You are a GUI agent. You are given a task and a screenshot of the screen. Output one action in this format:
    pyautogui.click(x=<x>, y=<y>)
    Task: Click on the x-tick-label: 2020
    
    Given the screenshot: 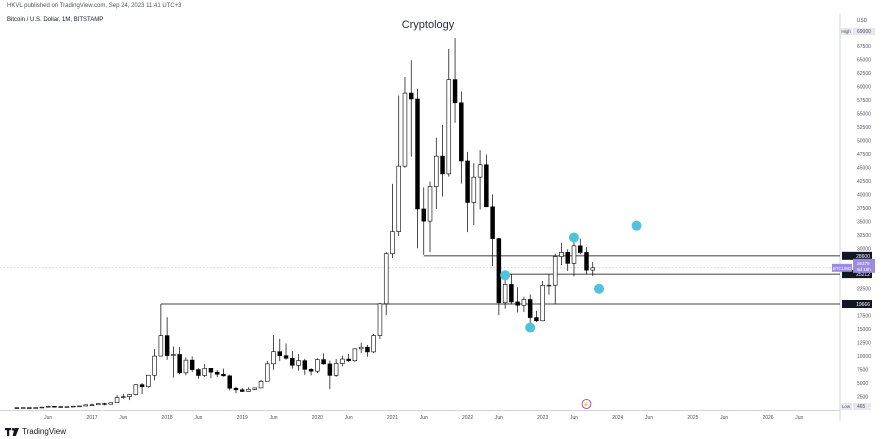 What is the action you would take?
    pyautogui.click(x=317, y=418)
    